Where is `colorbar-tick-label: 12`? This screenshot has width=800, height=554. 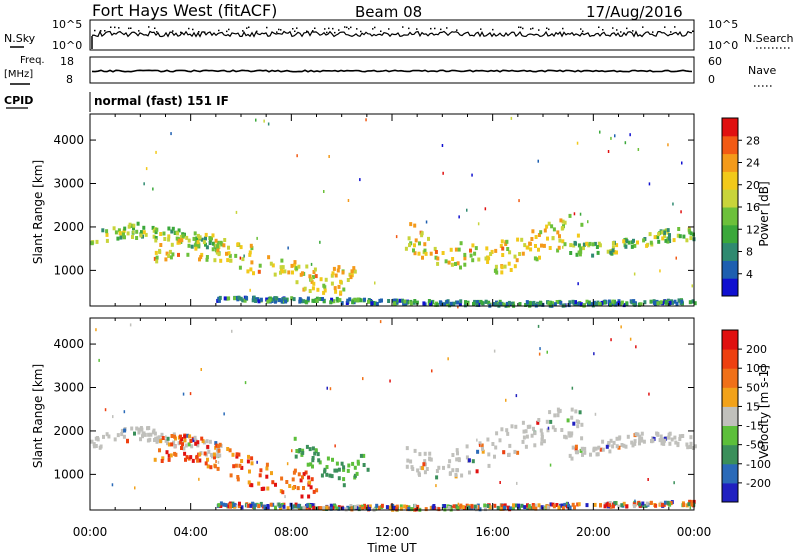 colorbar-tick-label: 12 is located at coordinates (753, 229).